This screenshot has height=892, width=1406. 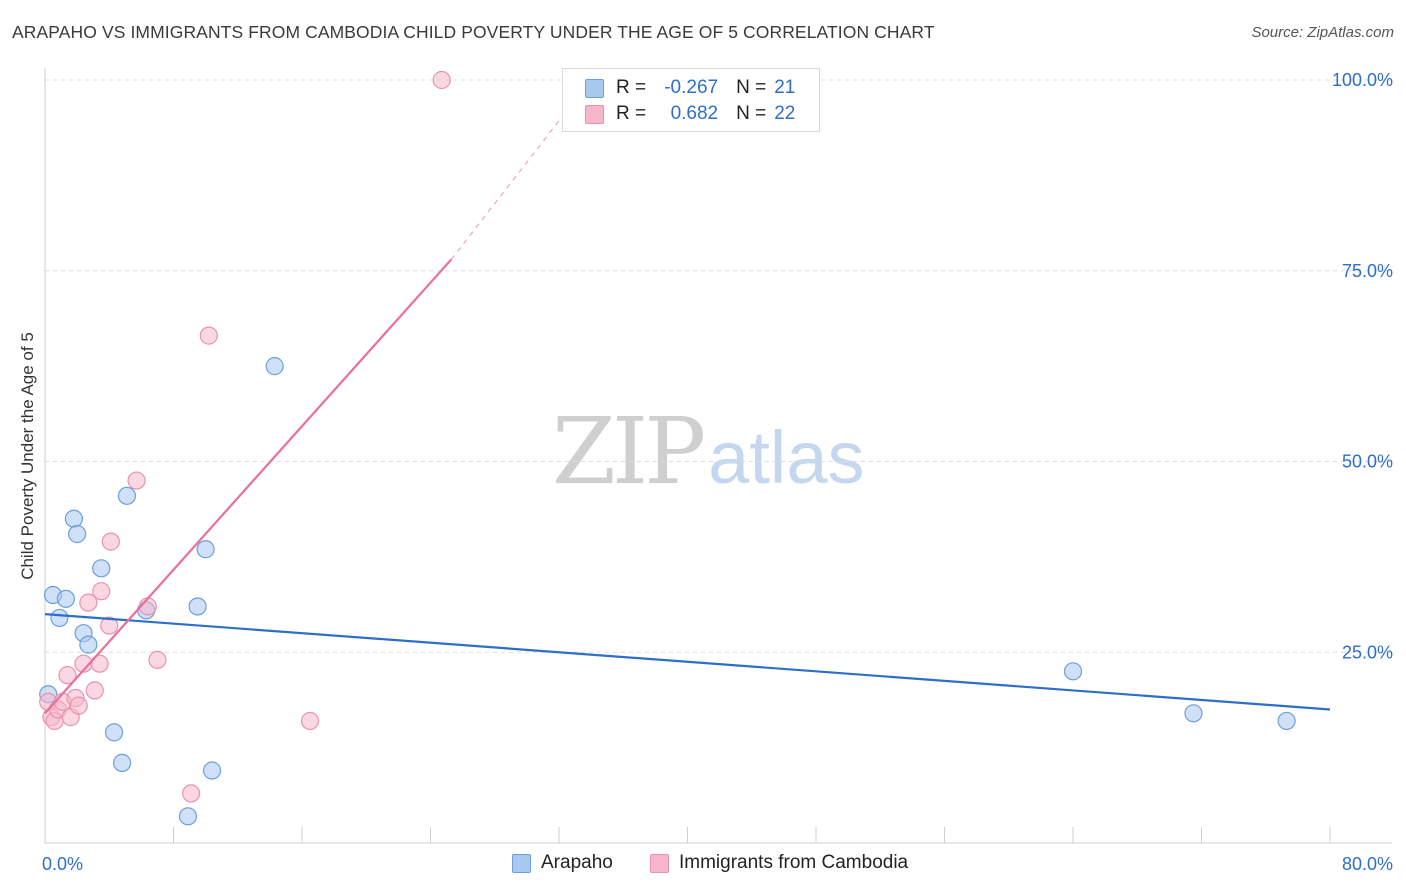 I want to click on watermark-atlas: atlas, so click(x=786, y=457).